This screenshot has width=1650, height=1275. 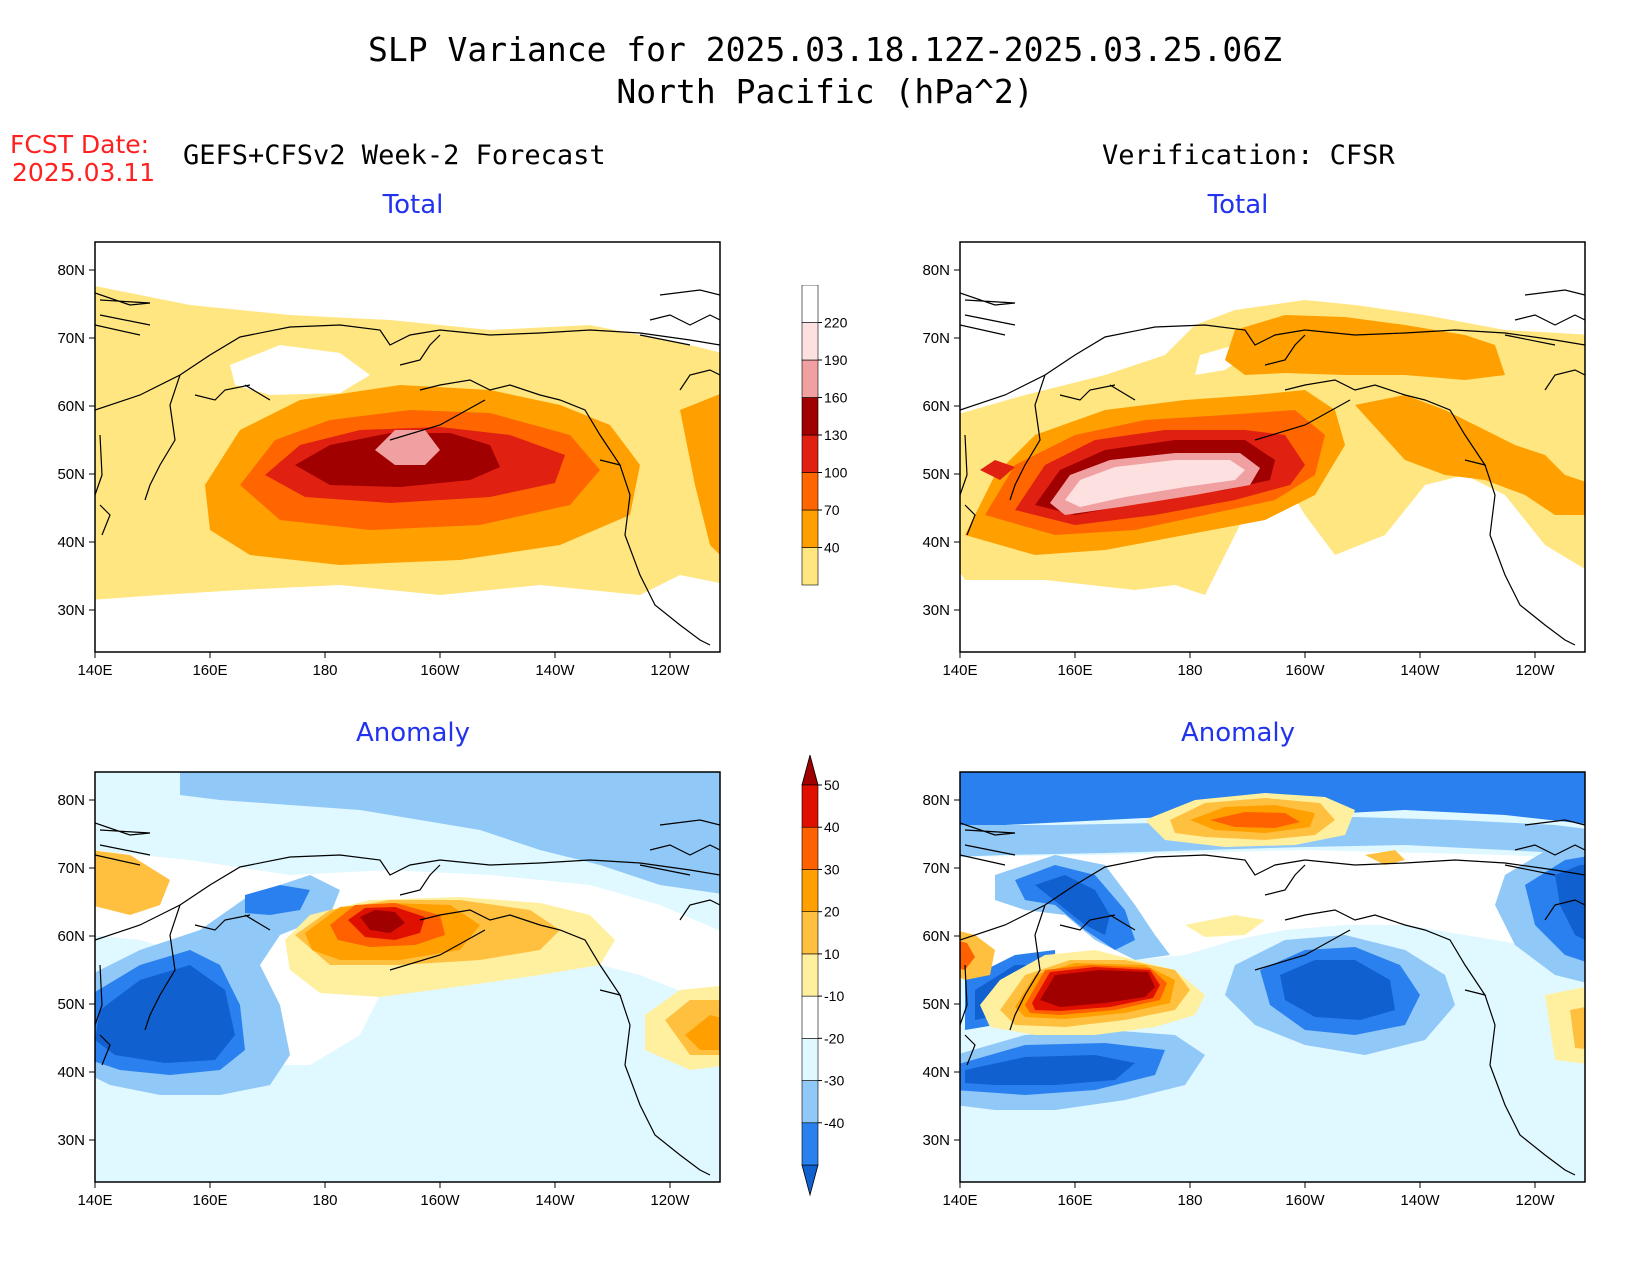 What do you see at coordinates (1238, 205) in the screenshot?
I see `verification-total-title: Total` at bounding box center [1238, 205].